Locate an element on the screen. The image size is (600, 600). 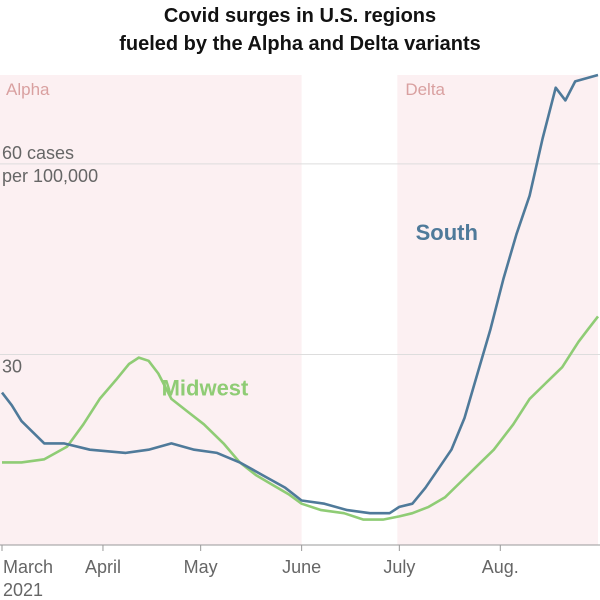
y-tick-label-30: 30 is located at coordinates (12, 366).